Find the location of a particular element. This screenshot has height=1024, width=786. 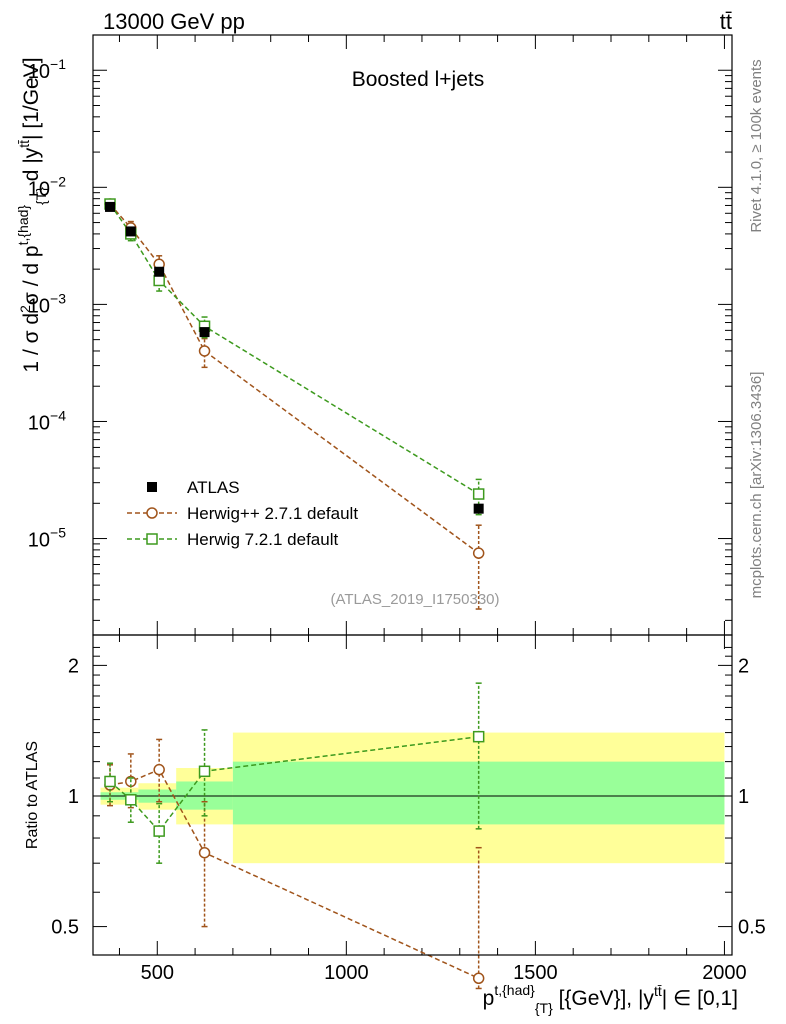

process-label: tt̄ is located at coordinates (726, 21).